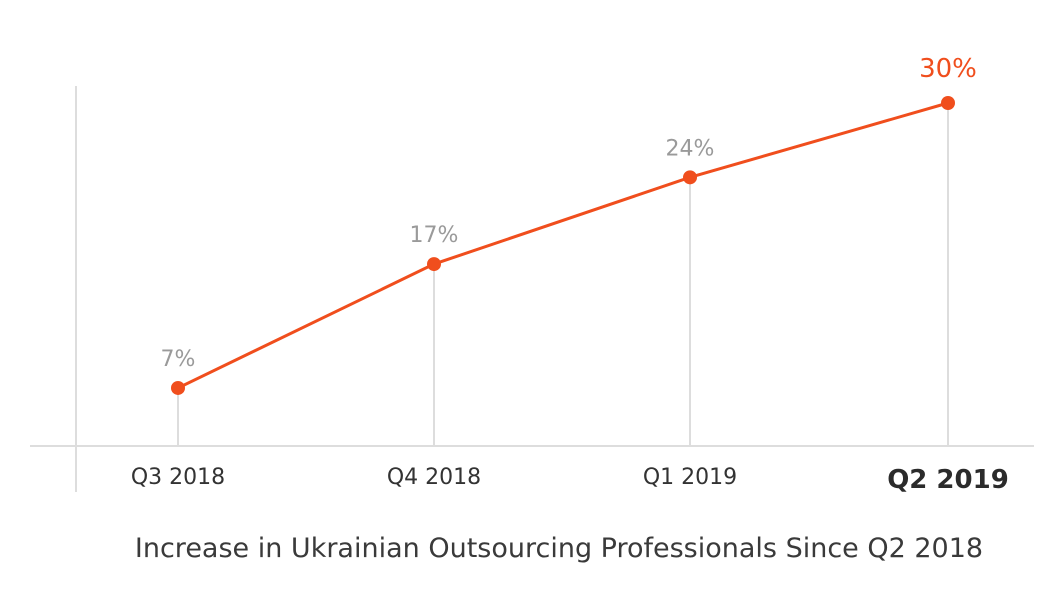  What do you see at coordinates (948, 480) in the screenshot?
I see `x-tick-label: Q2 2019` at bounding box center [948, 480].